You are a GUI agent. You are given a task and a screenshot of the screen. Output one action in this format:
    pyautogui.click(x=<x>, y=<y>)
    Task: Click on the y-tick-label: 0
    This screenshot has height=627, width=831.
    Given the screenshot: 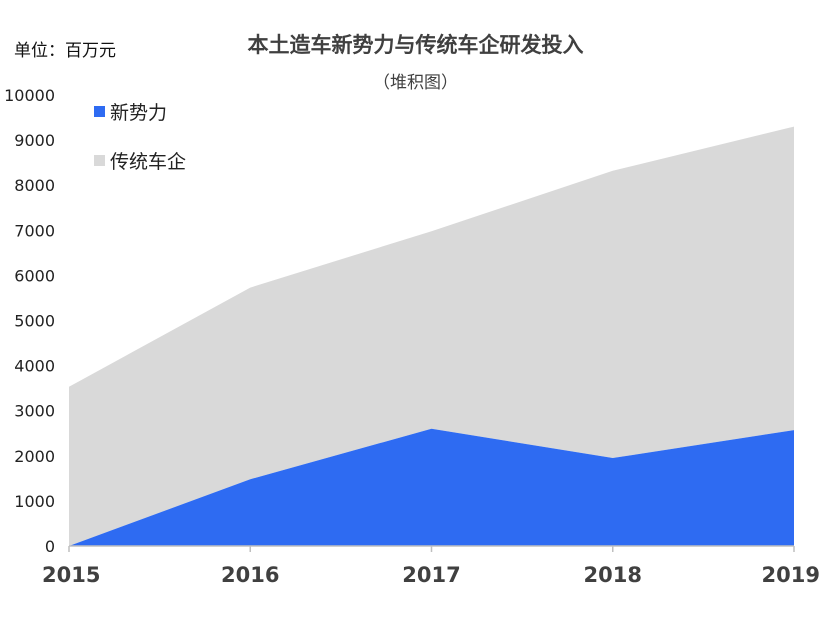 What is the action you would take?
    pyautogui.click(x=50, y=546)
    